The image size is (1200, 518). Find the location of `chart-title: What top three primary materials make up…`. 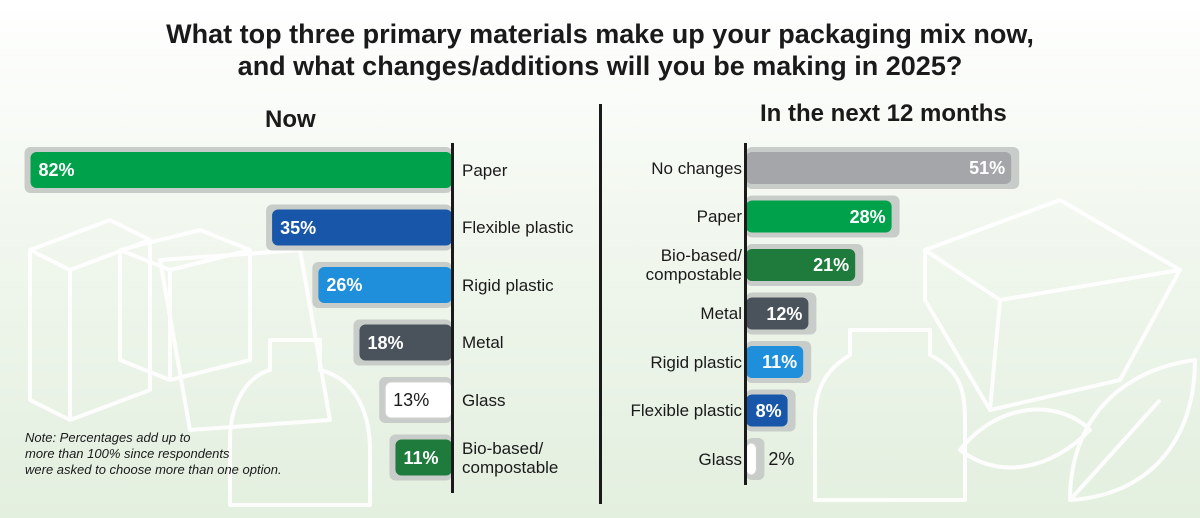

chart-title: What top three primary materials make up… is located at coordinates (600, 50).